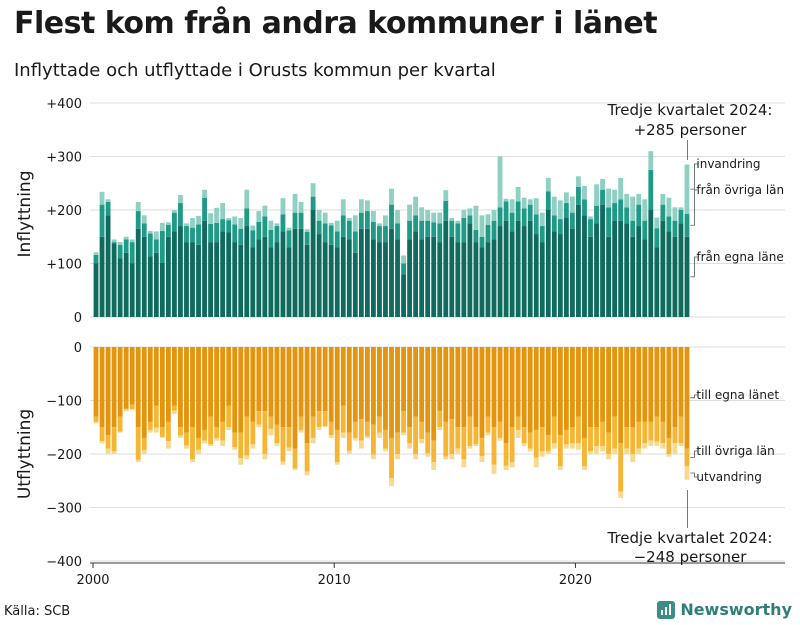  Describe the element at coordinates (64, 211) in the screenshot. I see `top-y-tick-label: +200` at that location.